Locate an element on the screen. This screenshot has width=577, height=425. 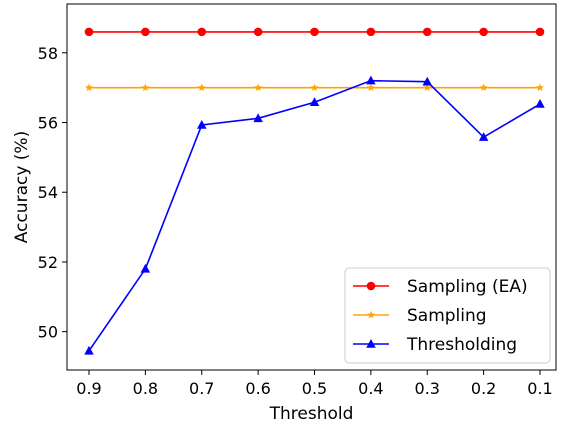
legend-entry-sampling: Sampling is located at coordinates (420, 316).